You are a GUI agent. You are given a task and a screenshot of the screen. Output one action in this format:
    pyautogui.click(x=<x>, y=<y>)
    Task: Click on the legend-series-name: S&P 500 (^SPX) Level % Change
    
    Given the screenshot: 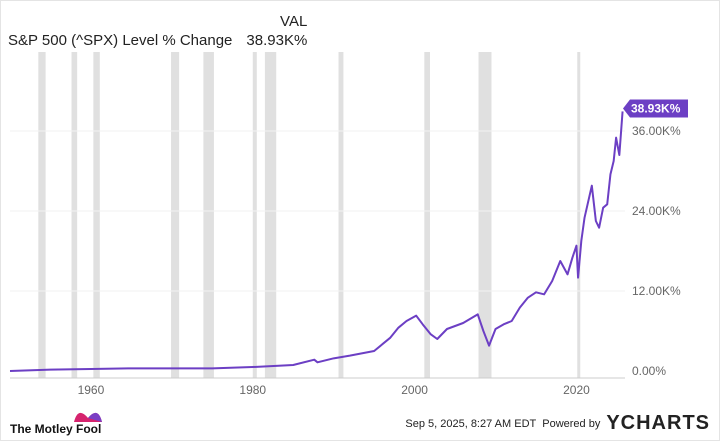 What is the action you would take?
    pyautogui.click(x=120, y=40)
    